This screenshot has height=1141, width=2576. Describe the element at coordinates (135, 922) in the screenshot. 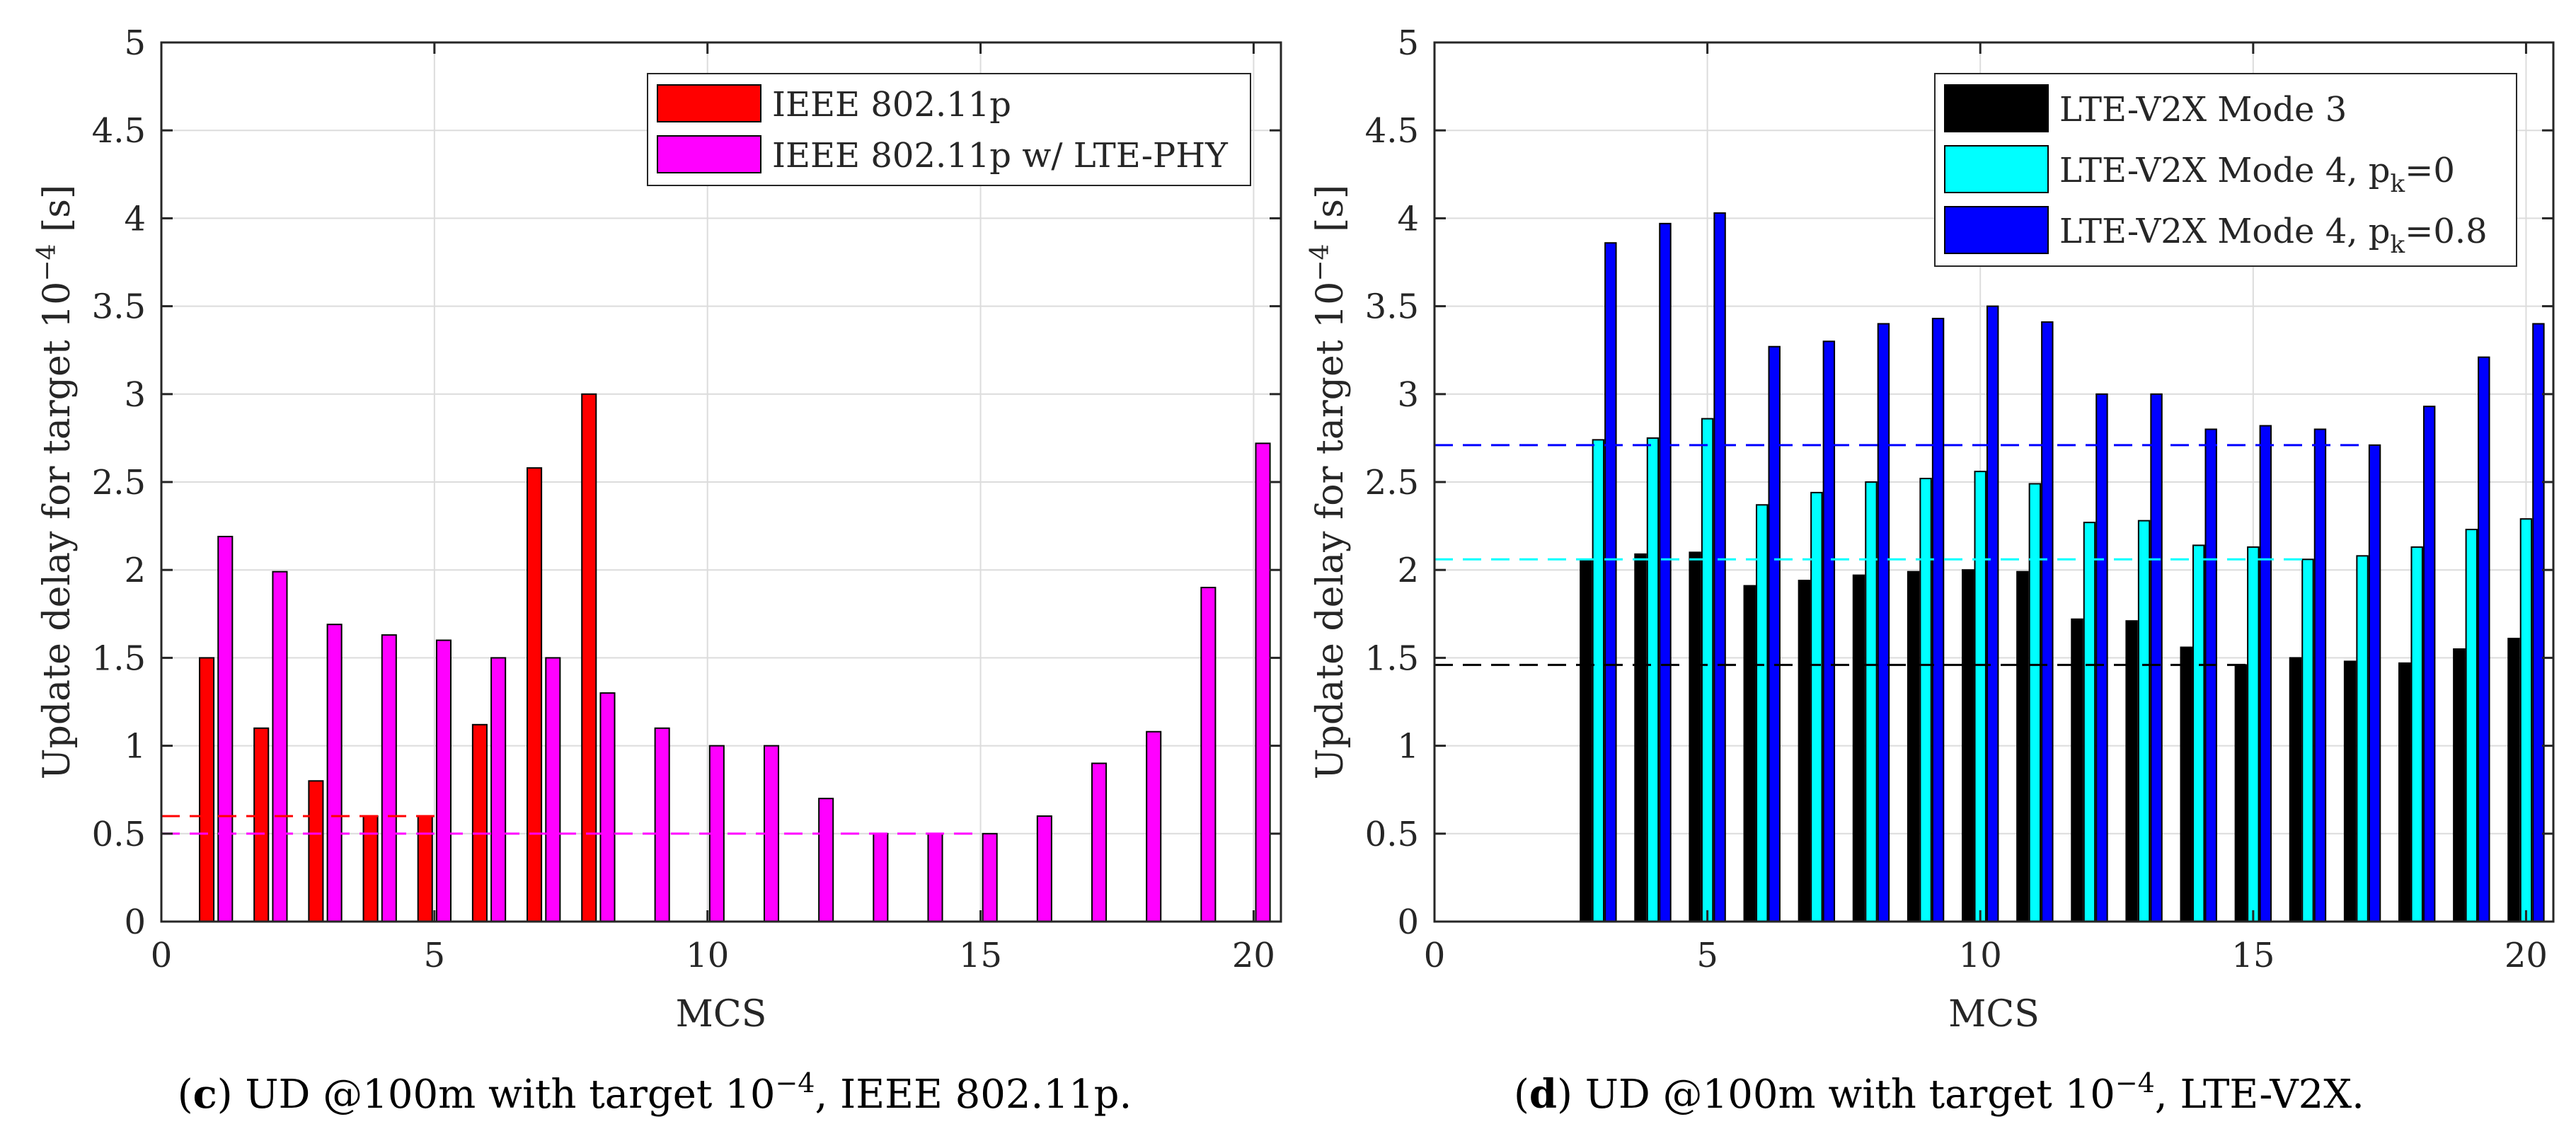

I see `y-tick-label: 0` at that location.